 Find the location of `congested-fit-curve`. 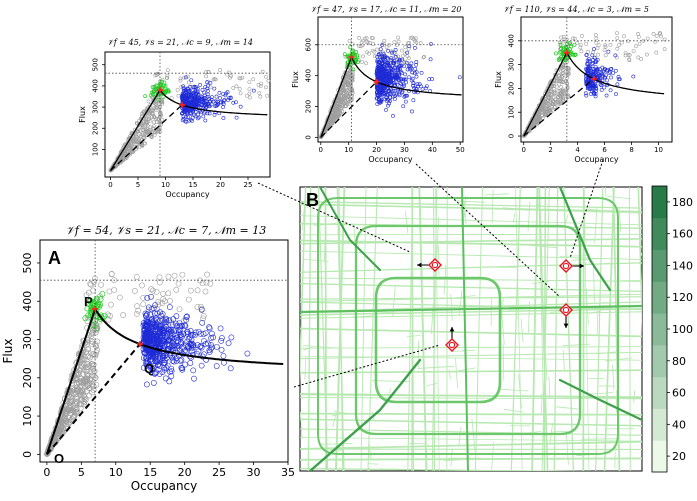

congested-fit-curve is located at coordinates (189, 336).